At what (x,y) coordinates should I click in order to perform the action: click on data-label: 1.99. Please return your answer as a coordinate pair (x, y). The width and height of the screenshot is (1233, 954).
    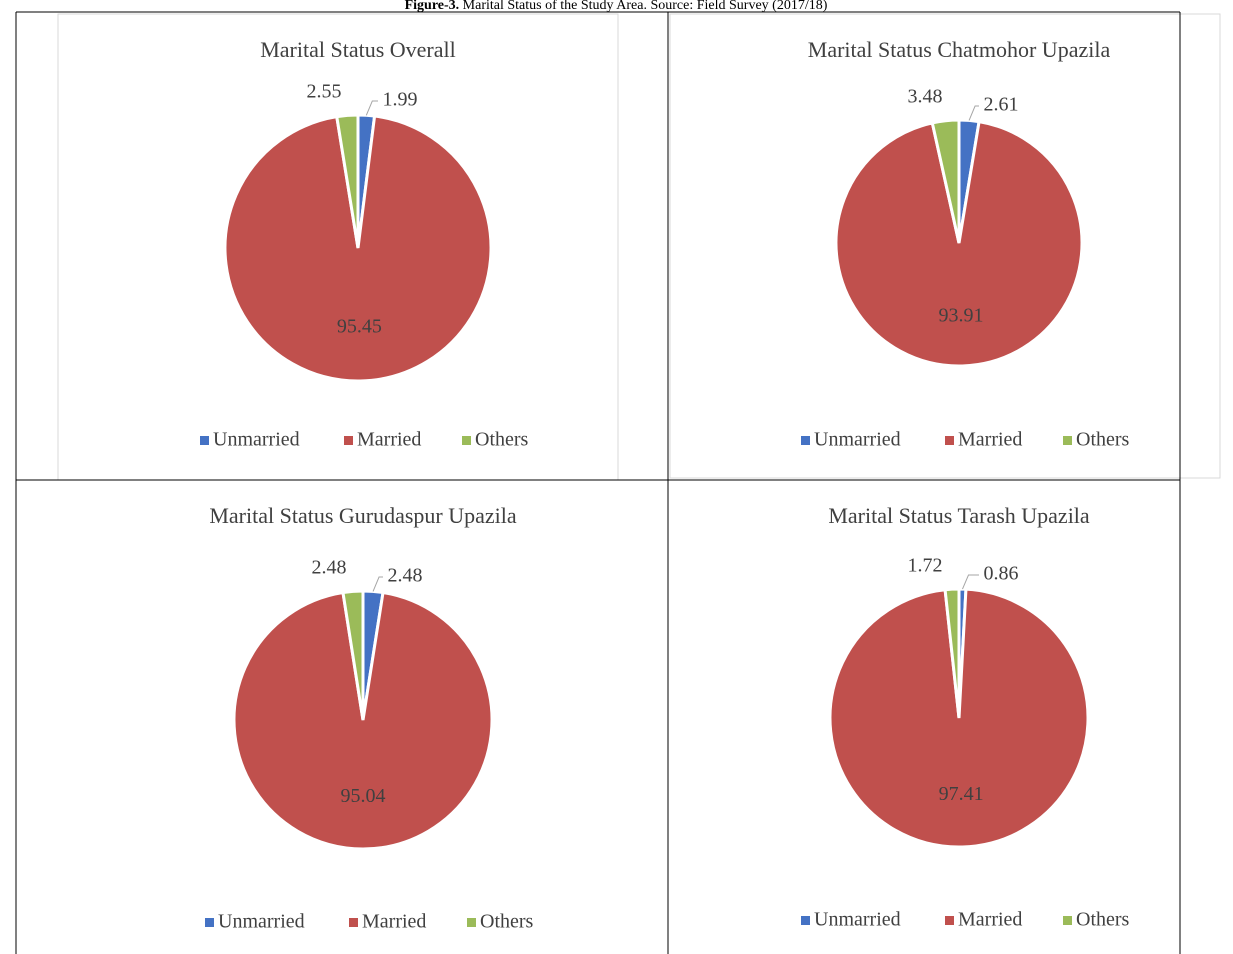
    Looking at the image, I should click on (400, 100).